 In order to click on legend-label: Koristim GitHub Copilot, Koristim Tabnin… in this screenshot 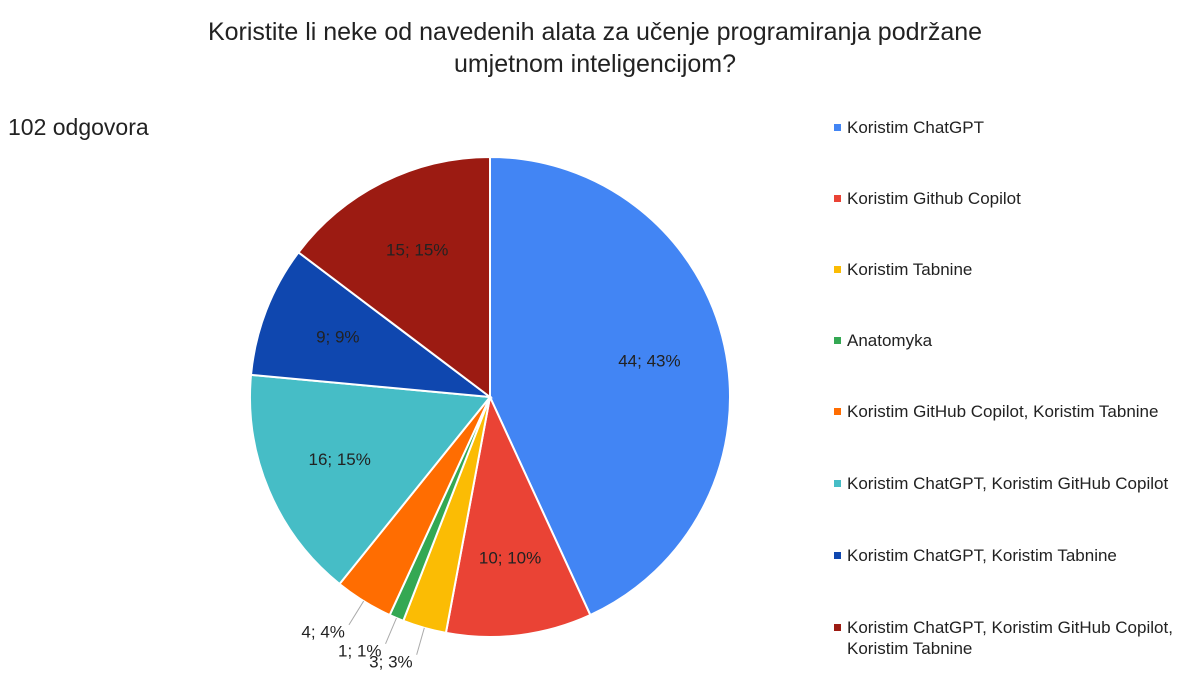, I will do `click(1003, 411)`.